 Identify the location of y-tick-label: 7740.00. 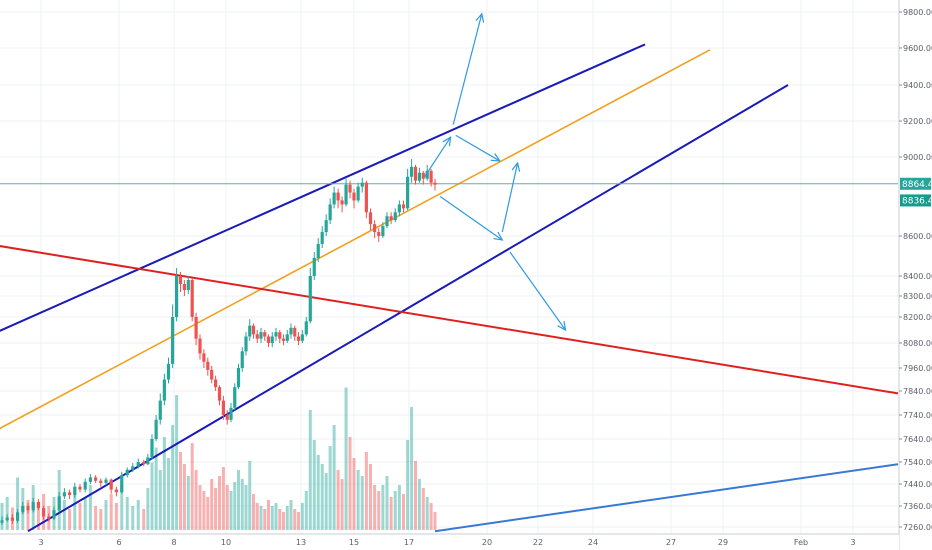
(917, 415).